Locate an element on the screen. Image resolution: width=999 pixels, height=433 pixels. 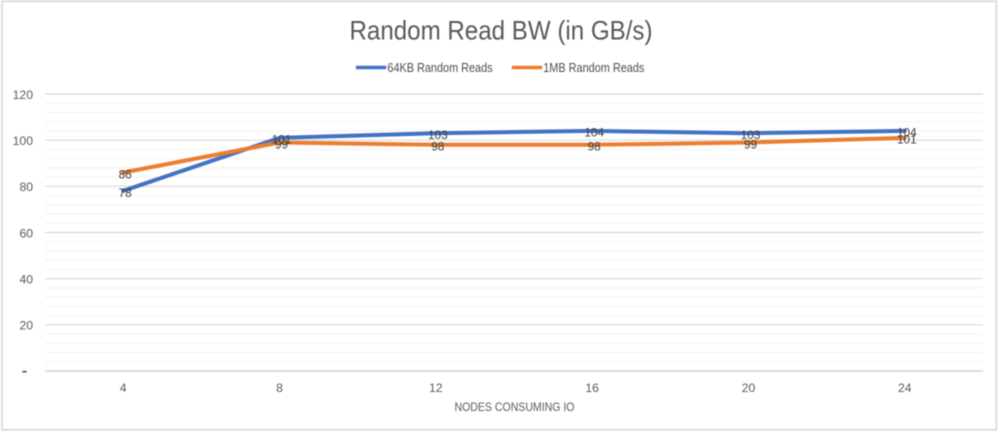
svg-text: 24 is located at coordinates (905, 388).